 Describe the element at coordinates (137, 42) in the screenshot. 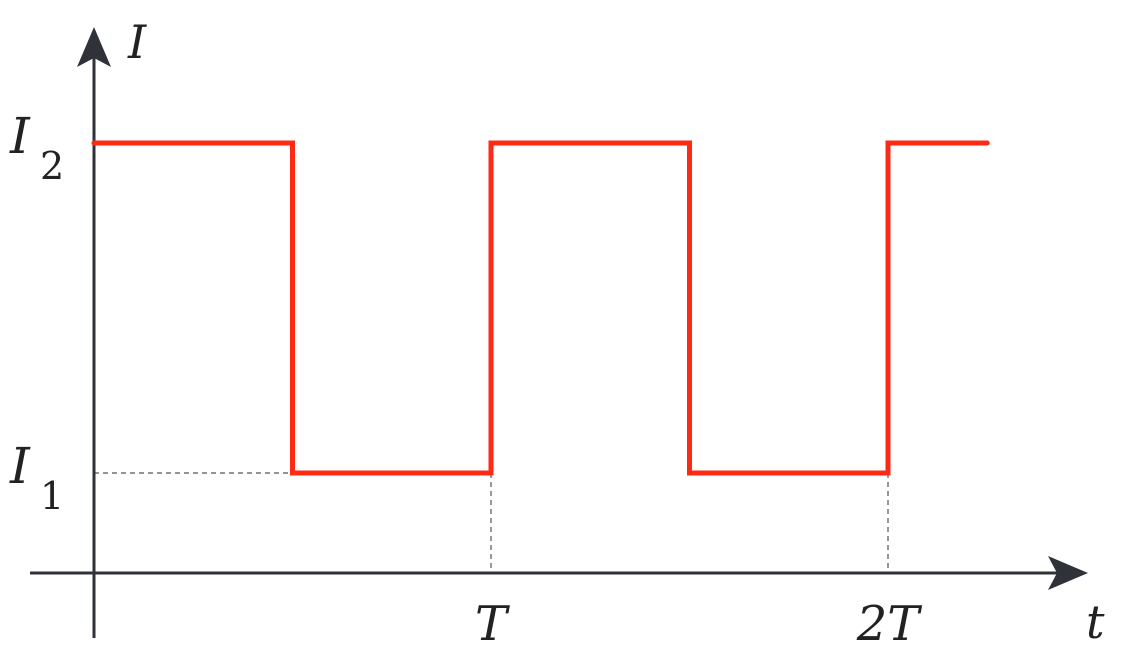

I see `y-axis-label: I` at that location.